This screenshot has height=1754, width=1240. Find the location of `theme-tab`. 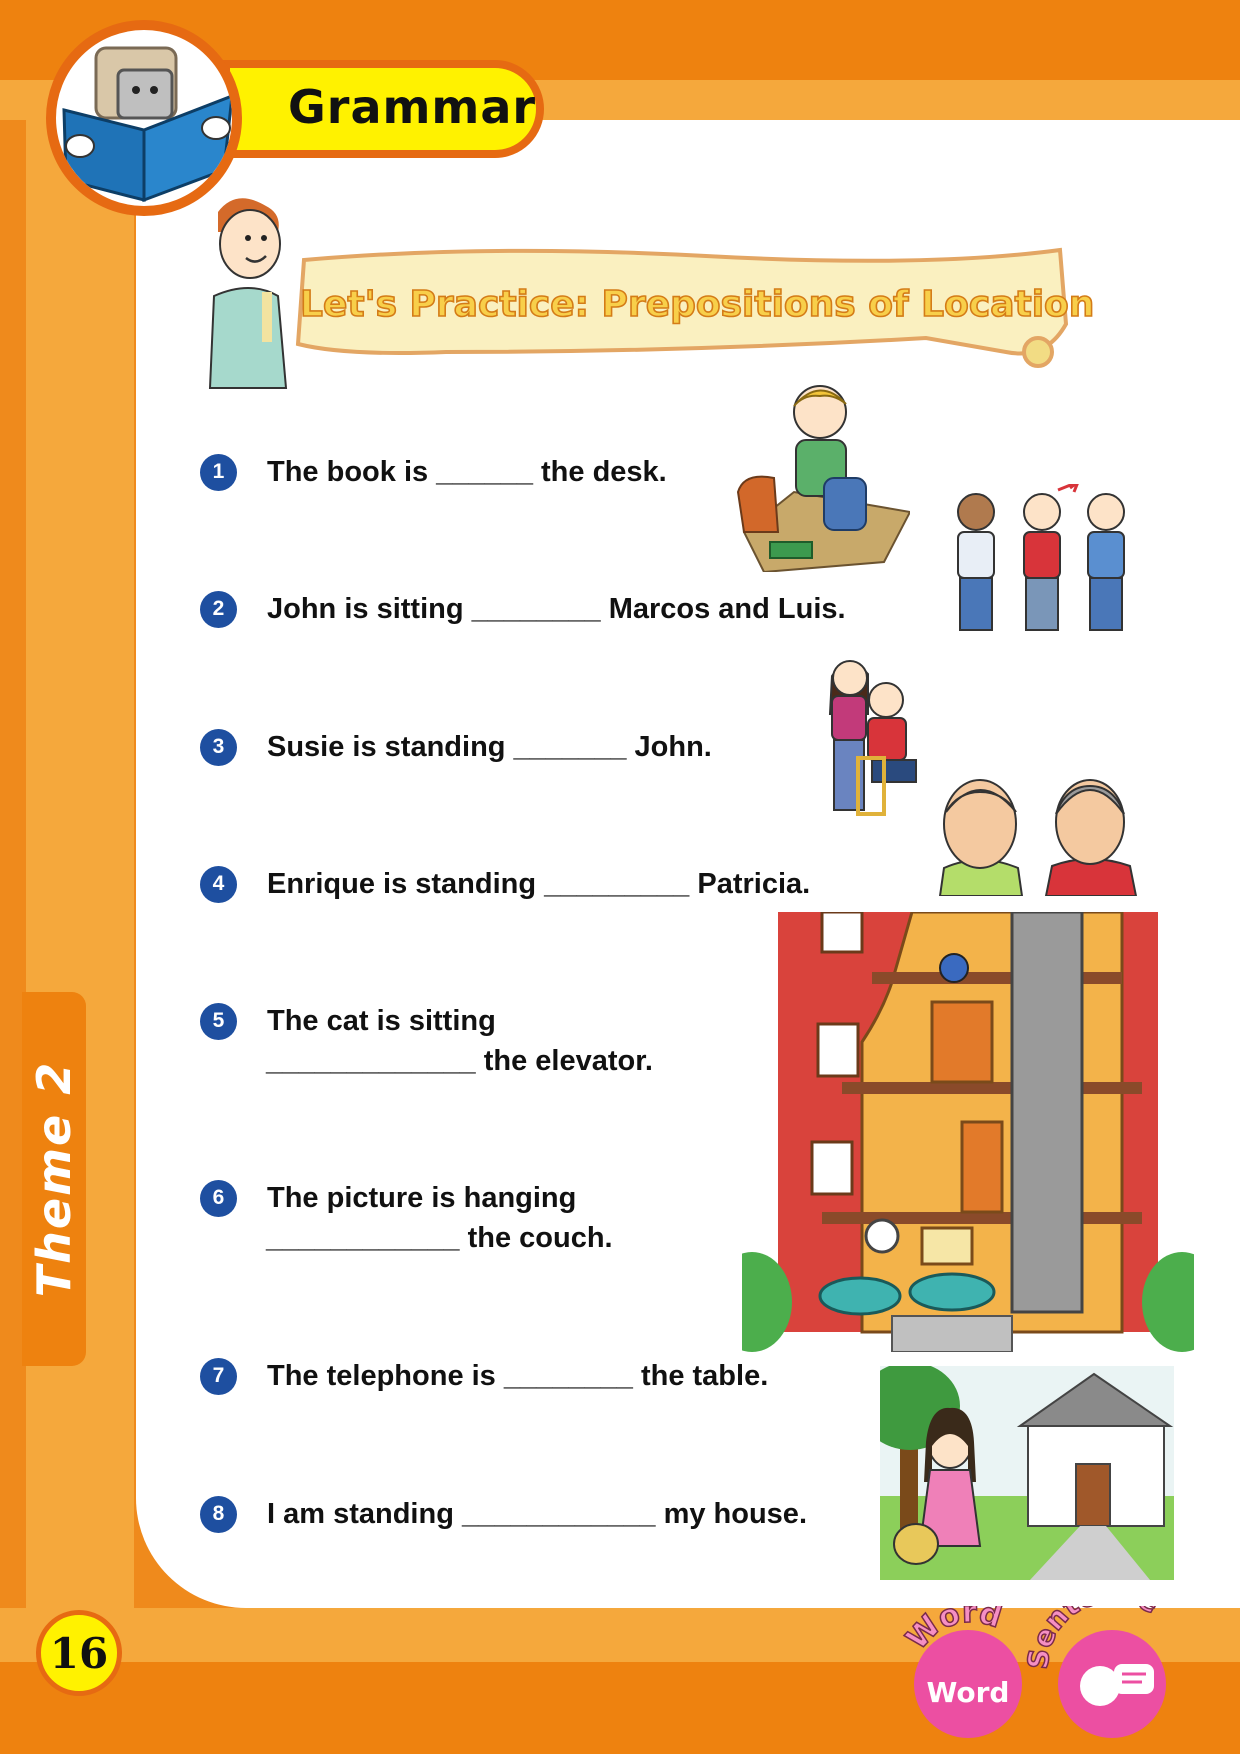

theme-tab is located at coordinates (54, 1179).